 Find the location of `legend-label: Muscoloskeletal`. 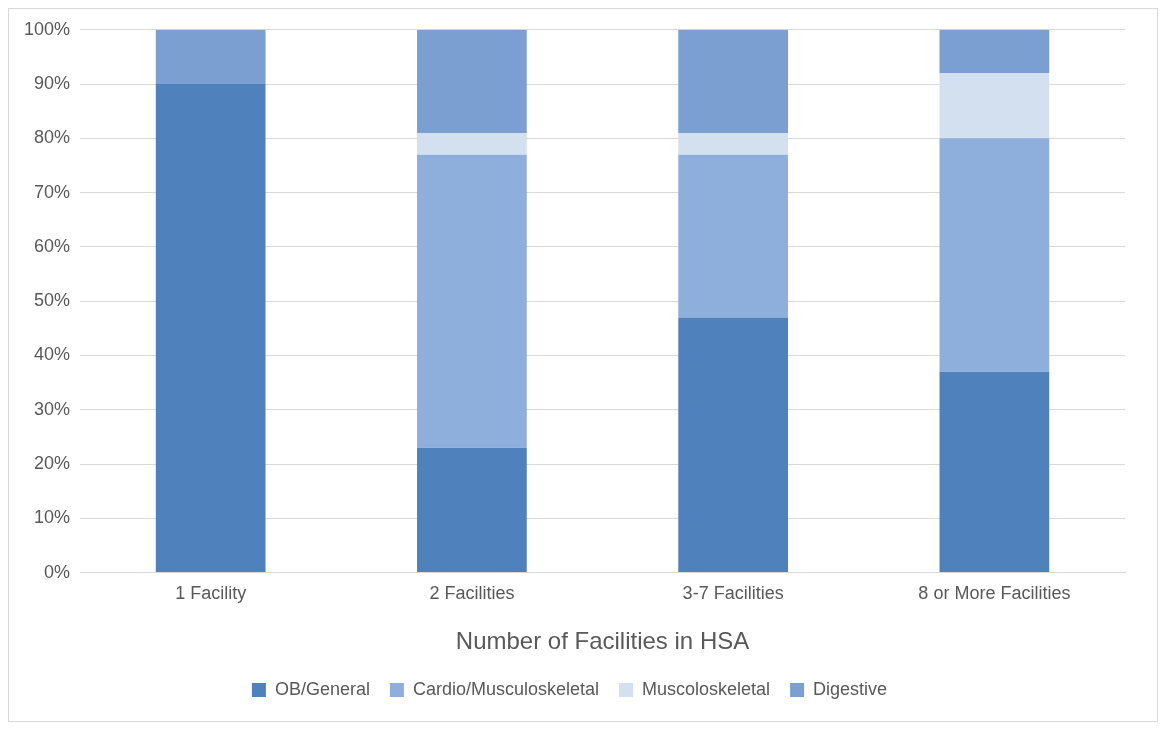

legend-label: Muscoloskeletal is located at coordinates (706, 688).